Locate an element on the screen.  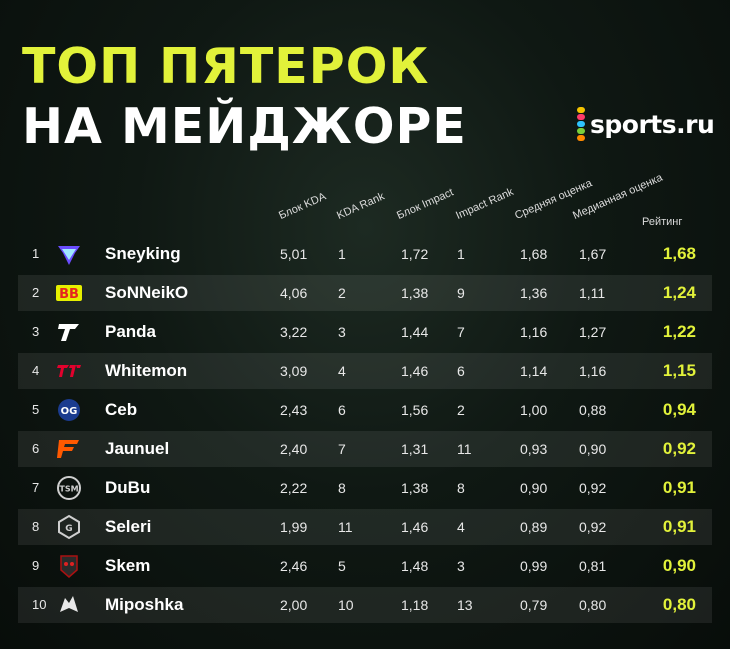
kda-rank-value: 8 is located at coordinates (342, 488).